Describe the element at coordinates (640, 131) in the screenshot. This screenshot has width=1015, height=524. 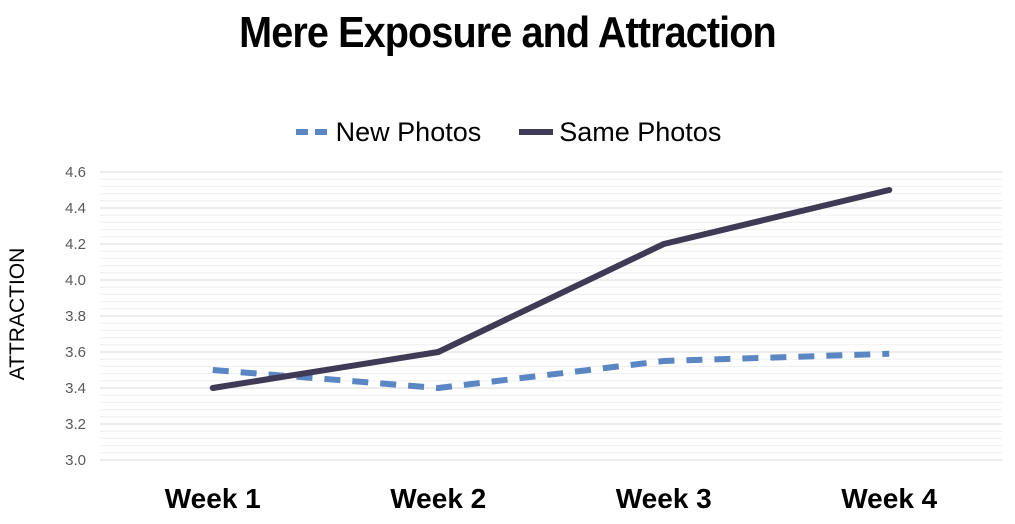
I see `legend-label-same-photos: Same Photos` at that location.